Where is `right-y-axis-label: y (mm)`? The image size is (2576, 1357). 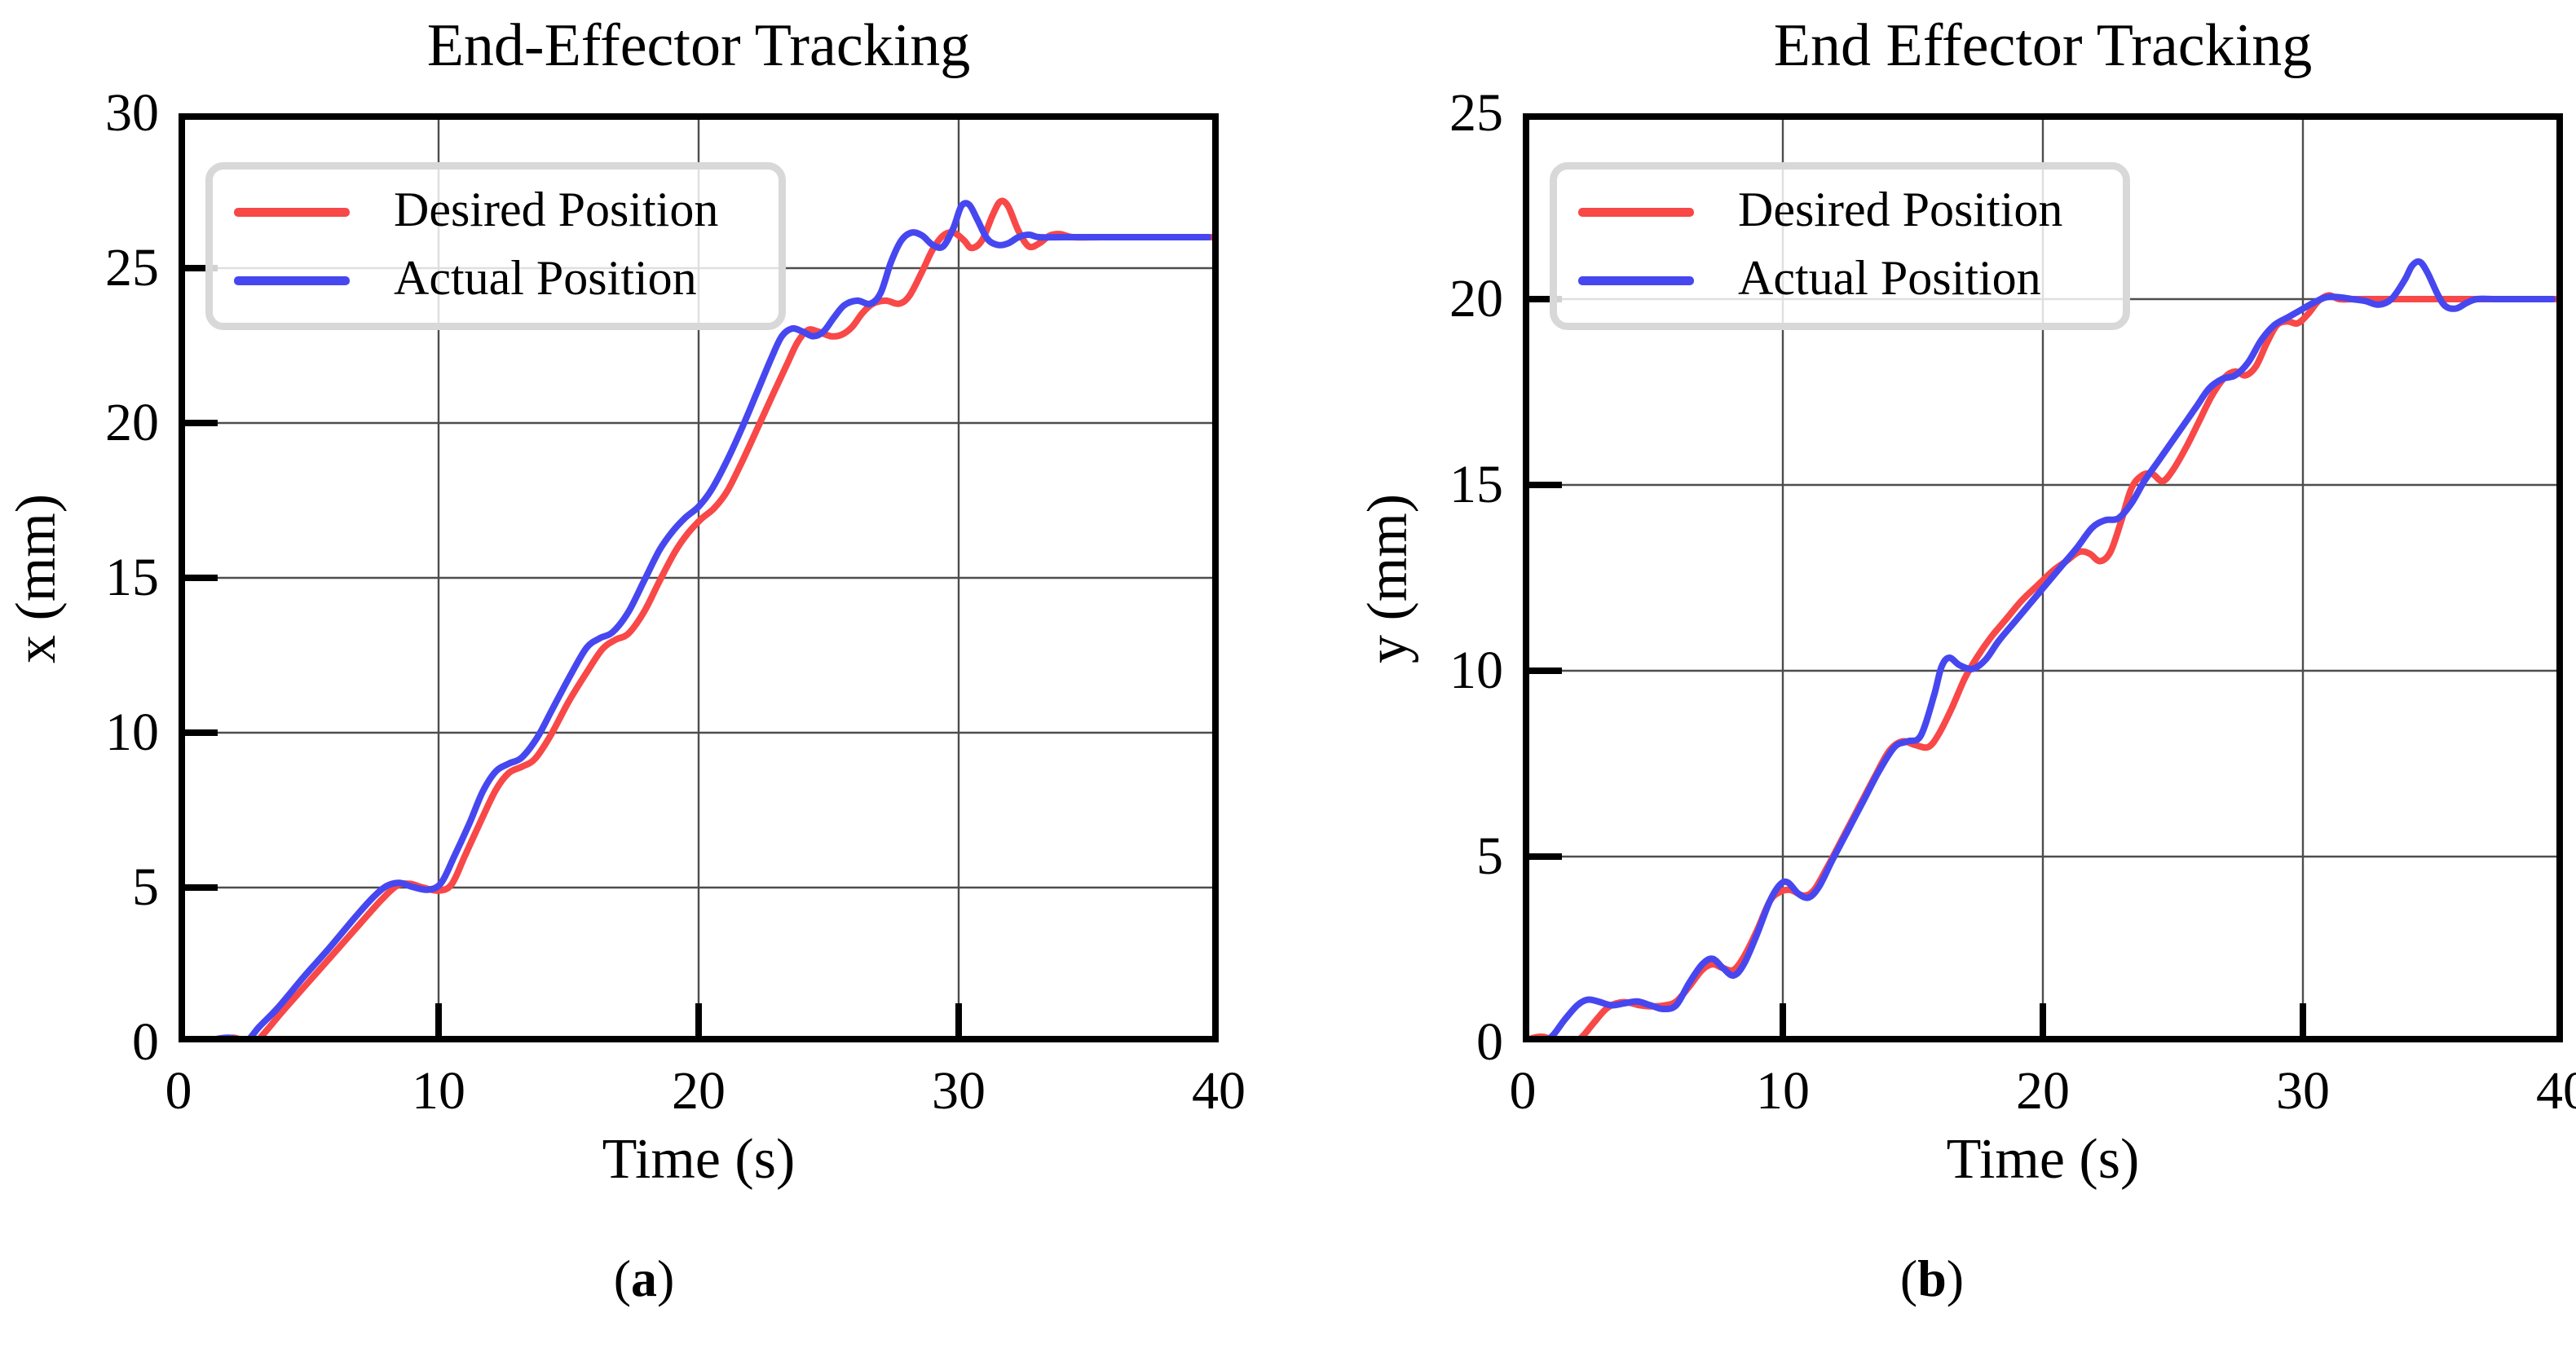 right-y-axis-label: y (mm) is located at coordinates (1387, 578).